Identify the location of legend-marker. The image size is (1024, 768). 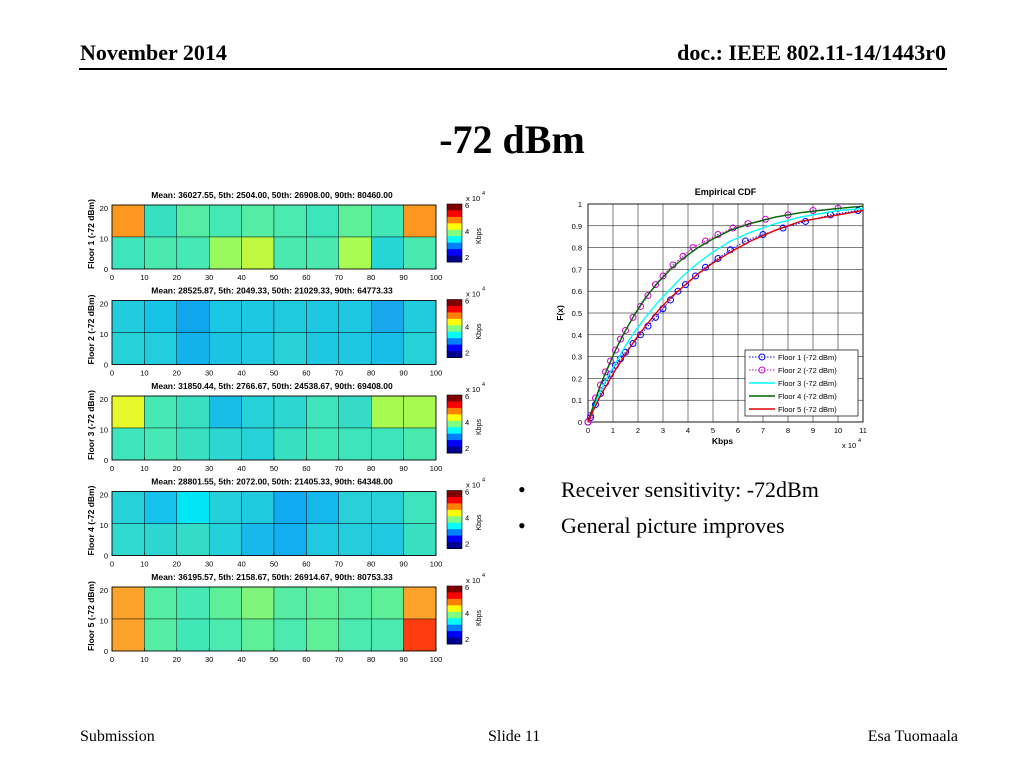
(762, 370).